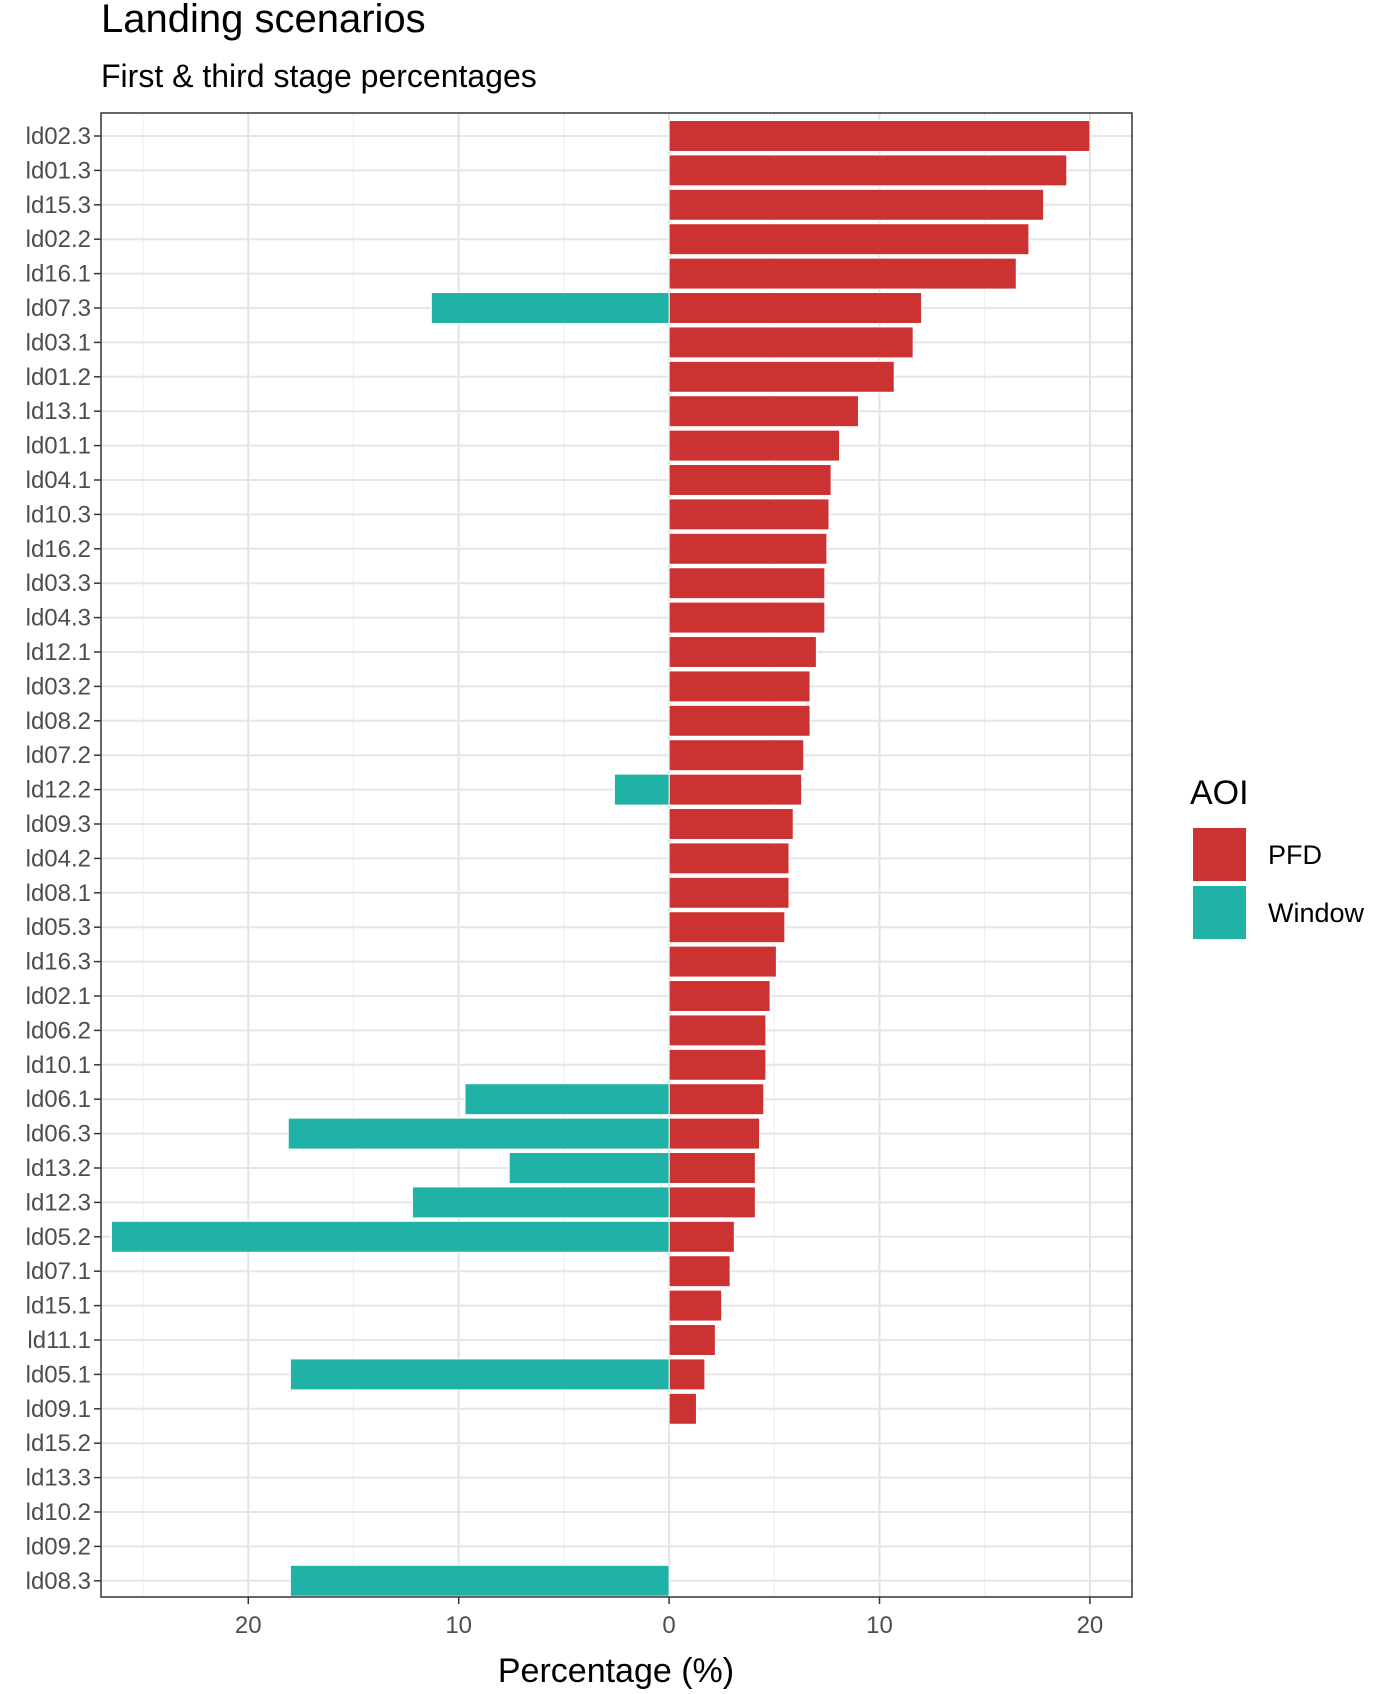 The height and width of the screenshot is (1694, 1381). Describe the element at coordinates (687, 1374) in the screenshot. I see `bar-pfd-ld05.1` at that location.